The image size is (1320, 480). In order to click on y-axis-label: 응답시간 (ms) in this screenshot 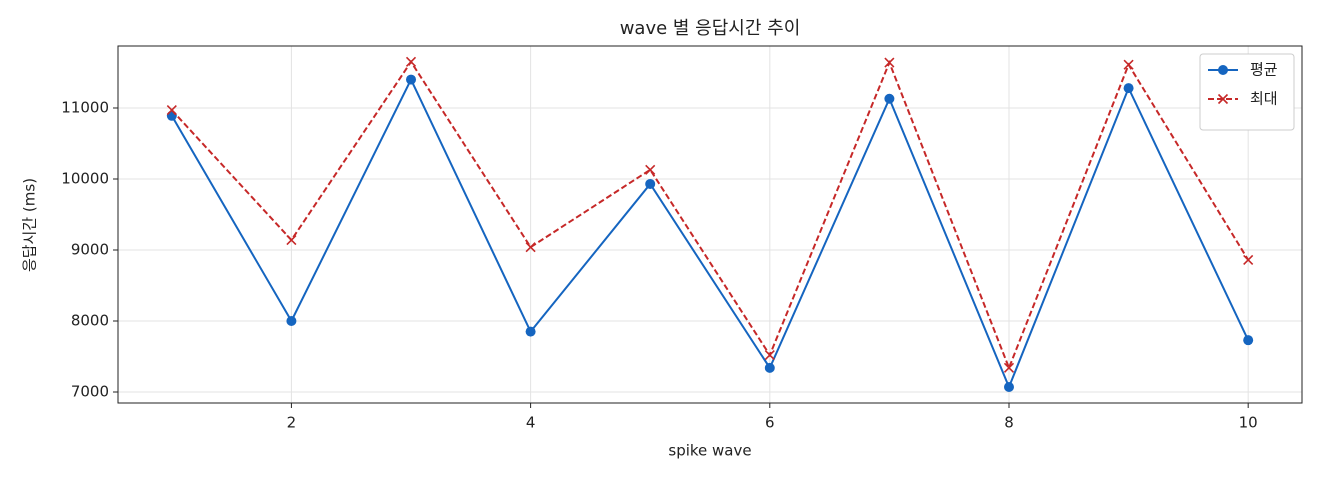, I will do `click(30, 225)`.